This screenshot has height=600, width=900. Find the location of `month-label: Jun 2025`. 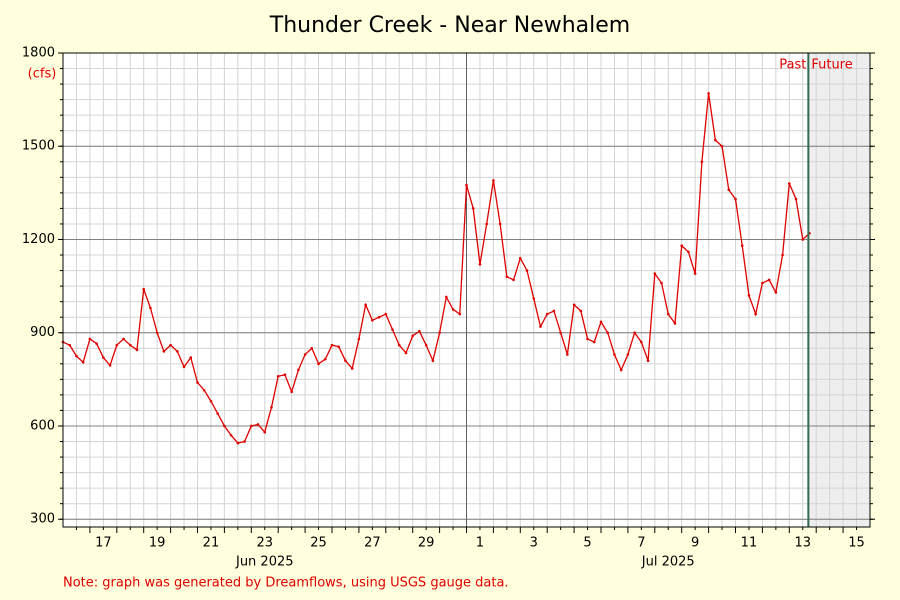

month-label: Jun 2025 is located at coordinates (264, 562).